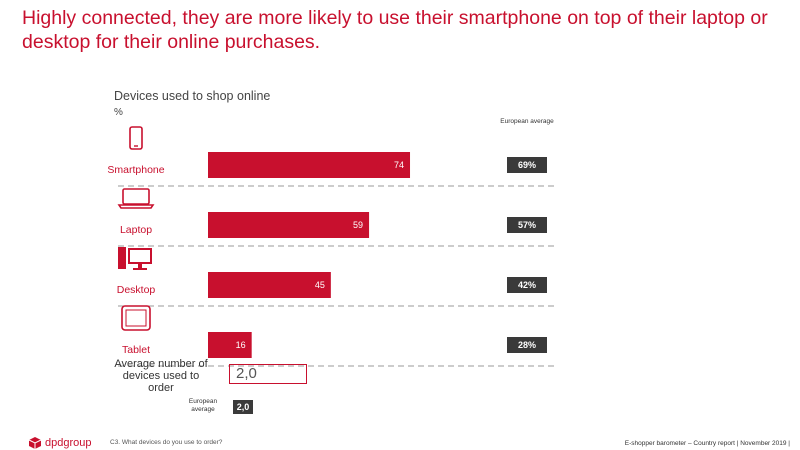  I want to click on device-label-tablet: Tablet, so click(136, 350).